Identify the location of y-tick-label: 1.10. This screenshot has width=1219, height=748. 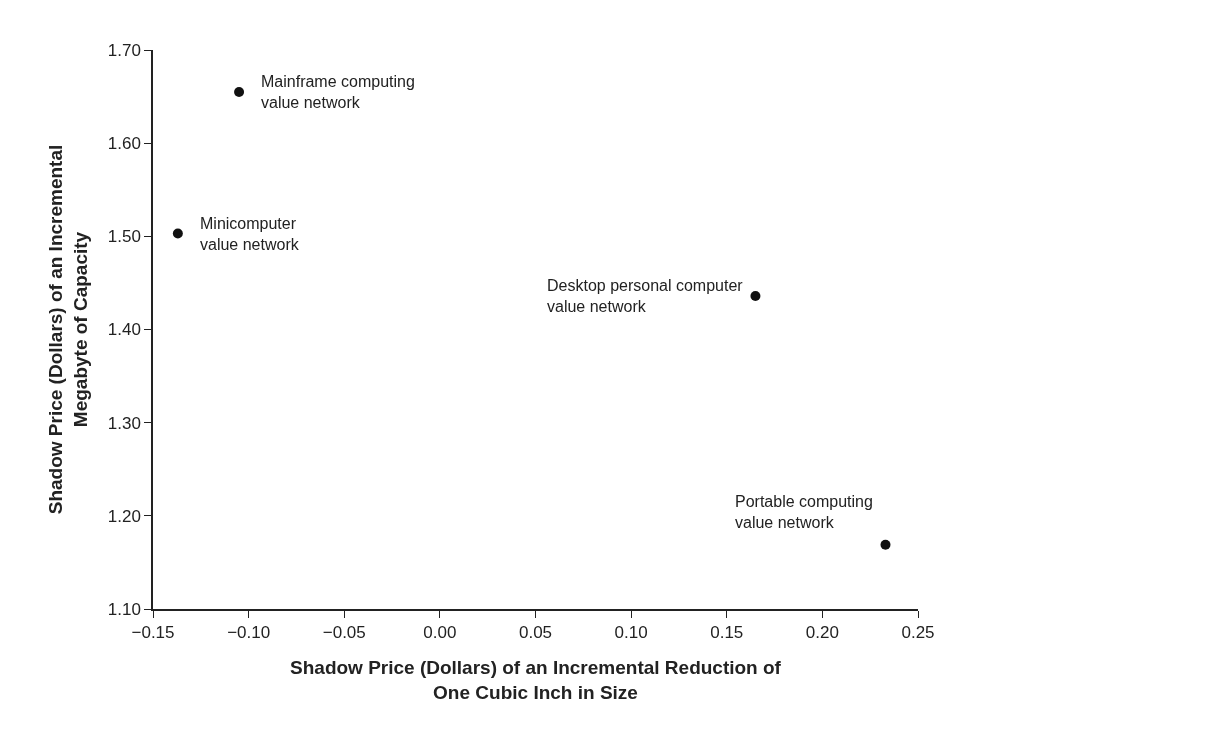
(124, 609).